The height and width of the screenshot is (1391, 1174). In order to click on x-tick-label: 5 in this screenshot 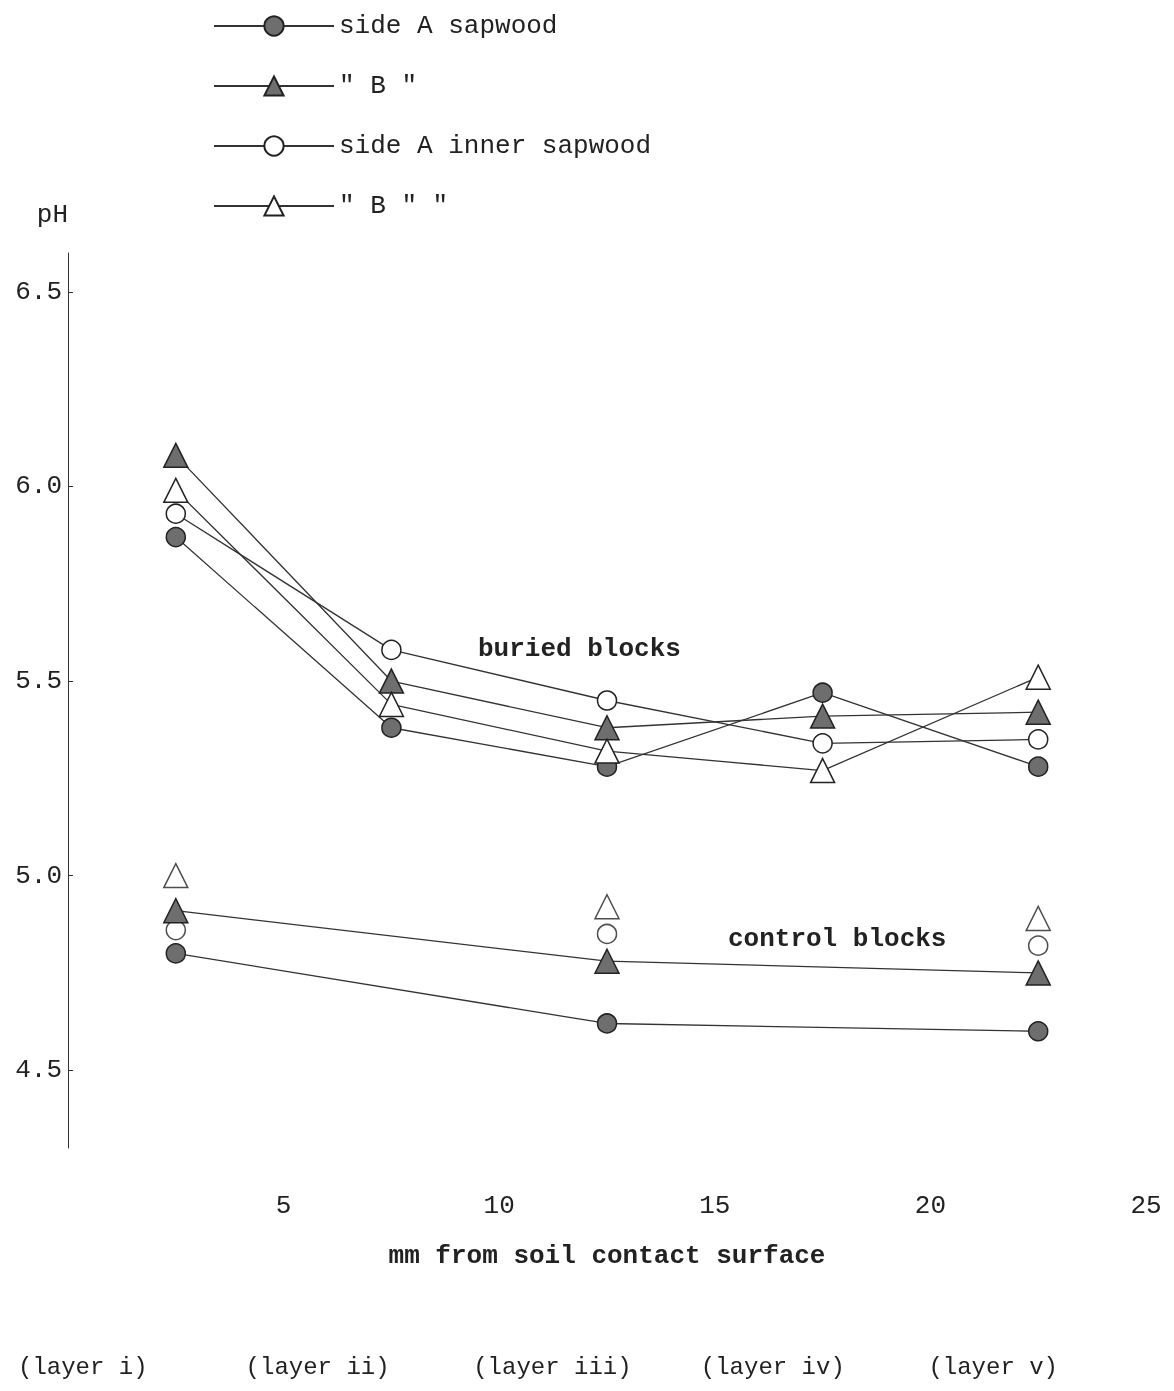, I will do `click(283, 1206)`.